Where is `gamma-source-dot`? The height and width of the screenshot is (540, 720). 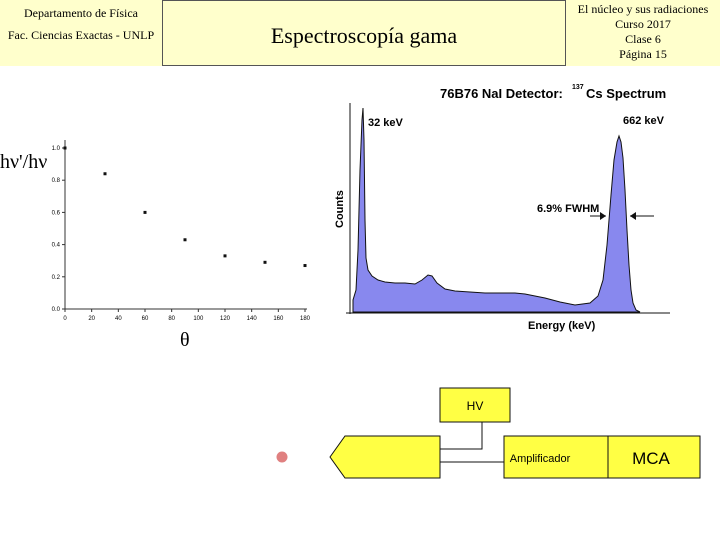 gamma-source-dot is located at coordinates (282, 457).